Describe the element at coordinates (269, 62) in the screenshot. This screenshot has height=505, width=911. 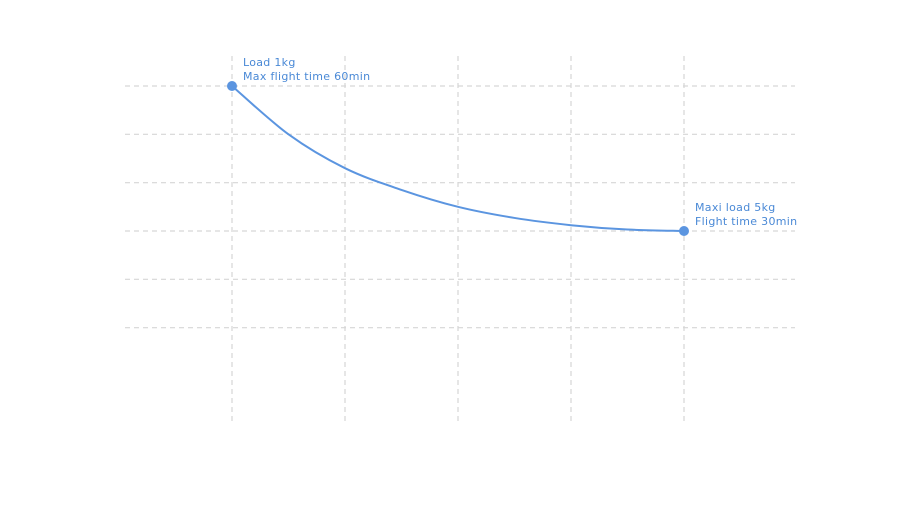
I see `annotation-label-0-0: Load 1kg` at that location.